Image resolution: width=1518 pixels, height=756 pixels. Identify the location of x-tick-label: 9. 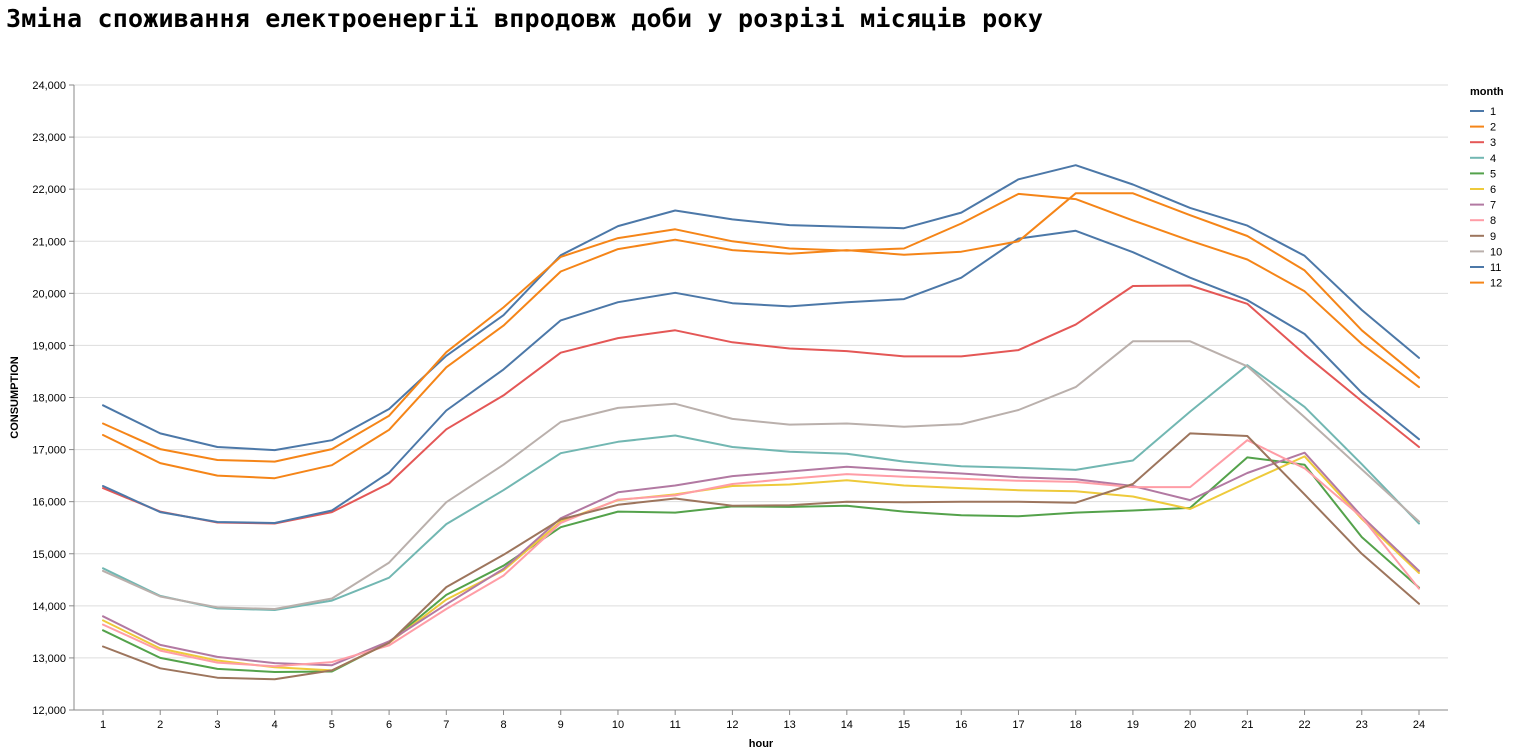
(561, 725).